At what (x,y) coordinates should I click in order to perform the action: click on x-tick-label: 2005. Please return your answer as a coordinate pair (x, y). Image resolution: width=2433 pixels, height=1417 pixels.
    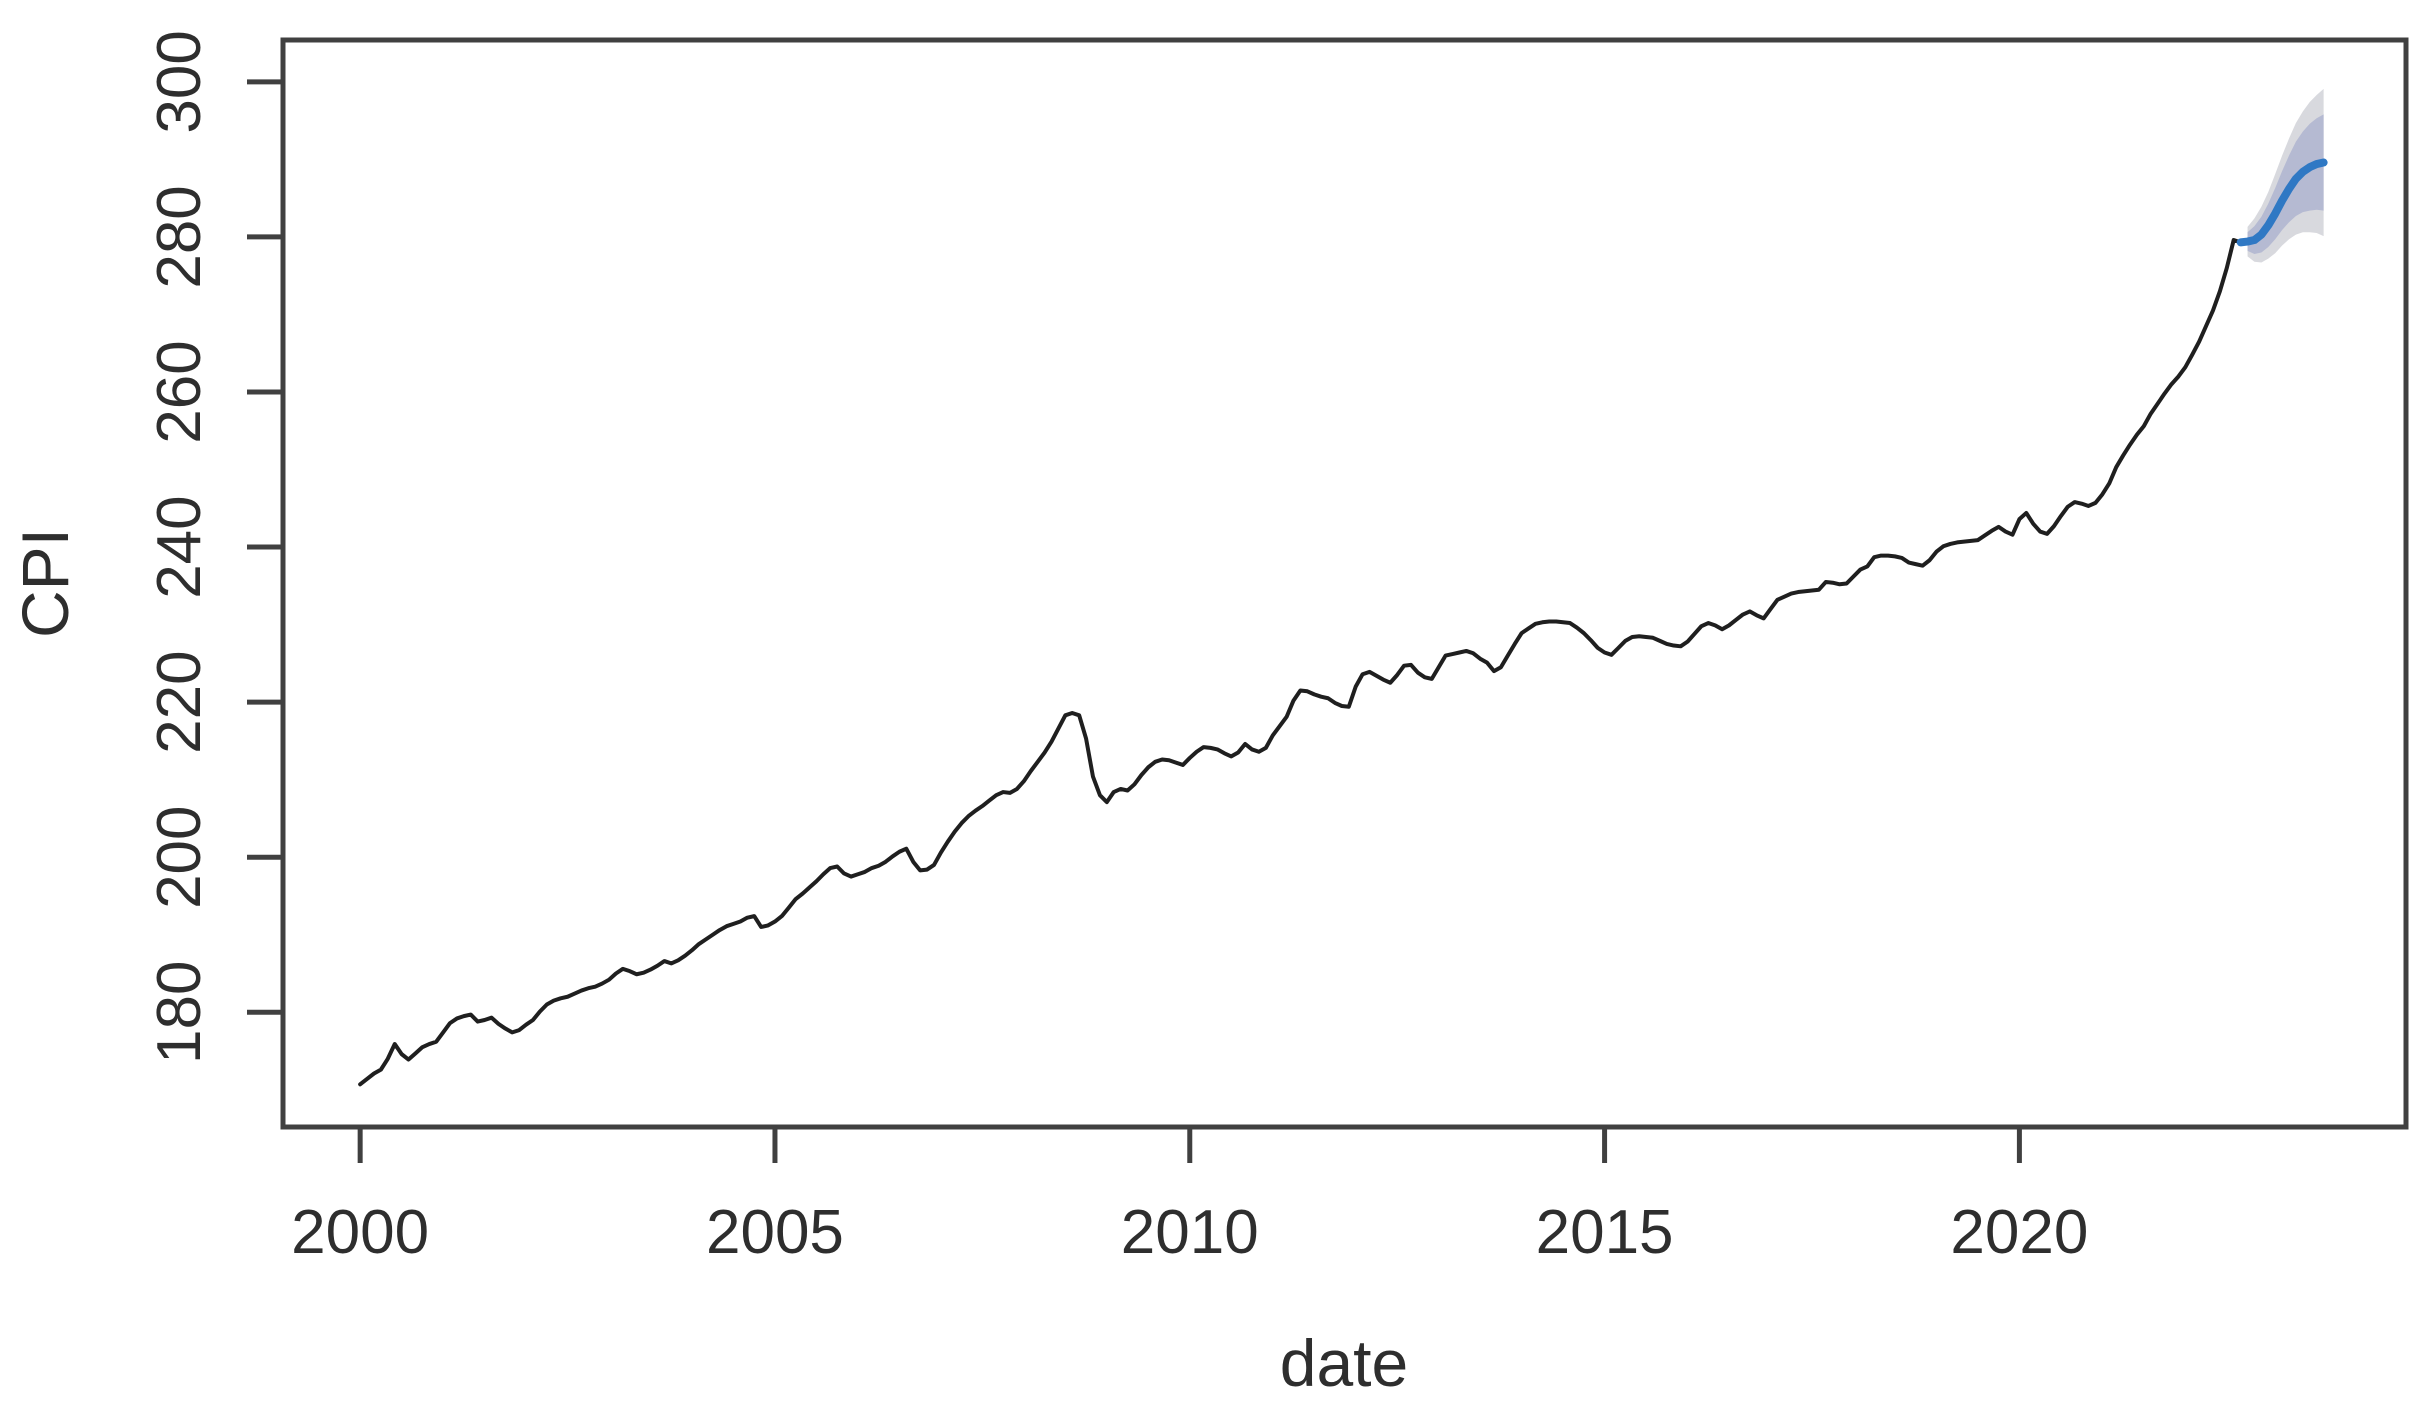
    Looking at the image, I should click on (775, 1232).